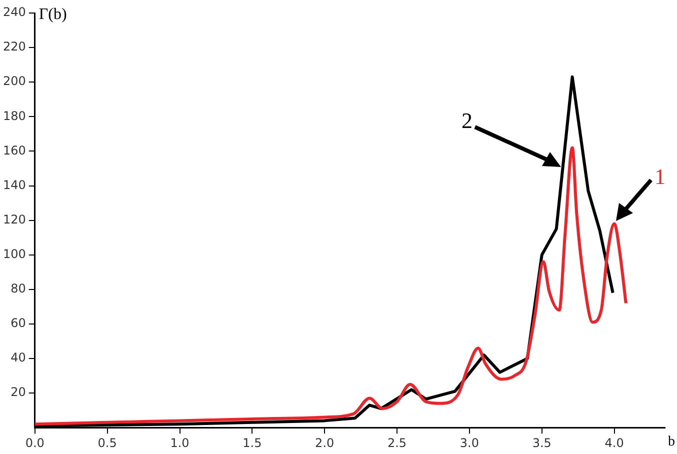 This screenshot has height=454, width=677. What do you see at coordinates (469, 443) in the screenshot?
I see `x-tick-label: 3.0` at bounding box center [469, 443].